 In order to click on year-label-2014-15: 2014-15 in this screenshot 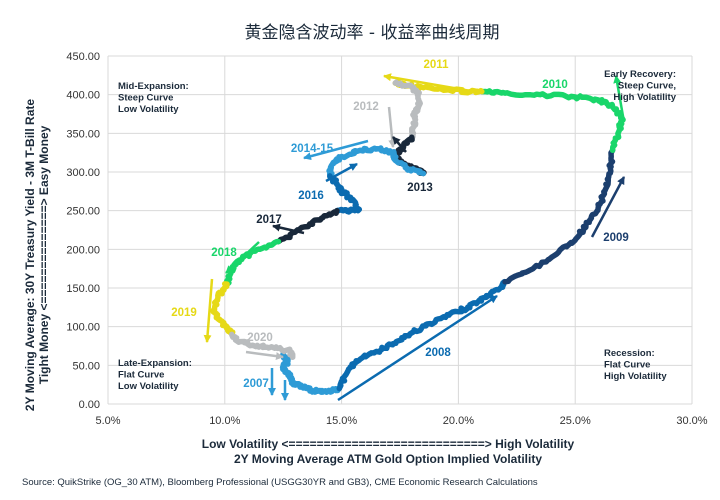, I will do `click(312, 149)`.